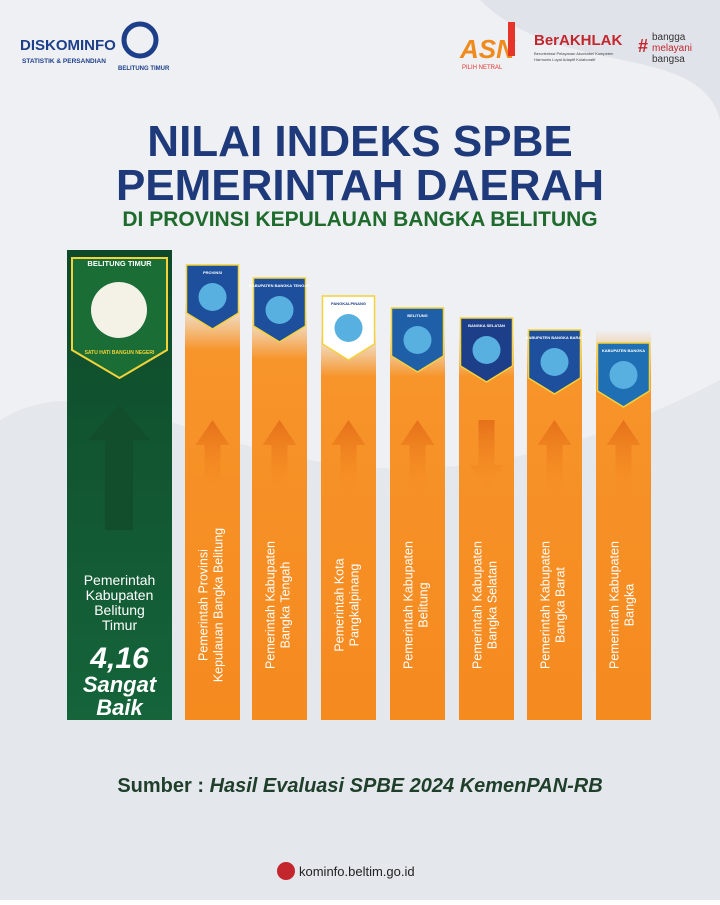 The width and height of the screenshot is (720, 905). What do you see at coordinates (212, 272) in the screenshot?
I see `emblem-label: PROVINSI` at bounding box center [212, 272].